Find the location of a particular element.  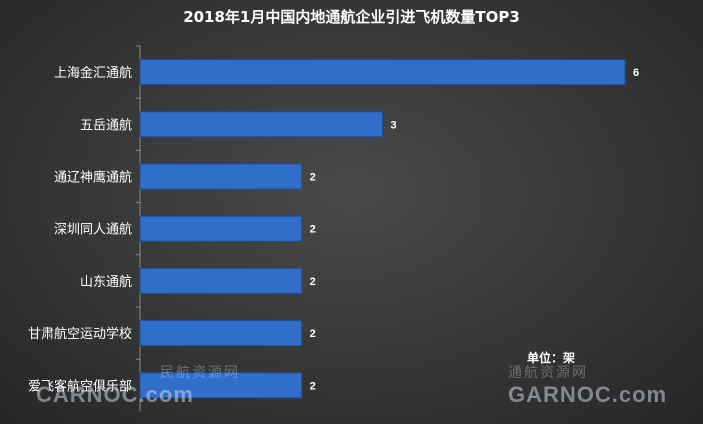

watermark-en: CARNOC.com is located at coordinates (115, 394).